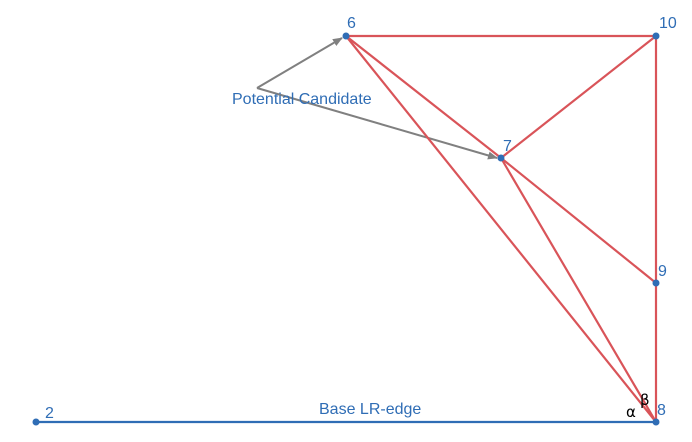 This screenshot has width=692, height=442. What do you see at coordinates (662, 271) in the screenshot?
I see `label-point-9: 9` at bounding box center [662, 271].